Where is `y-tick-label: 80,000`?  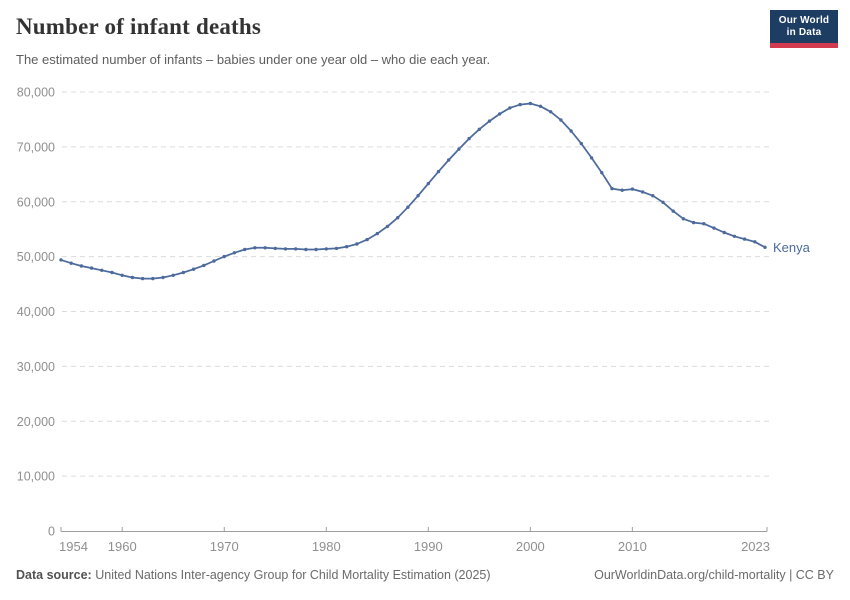 y-tick-label: 80,000 is located at coordinates (36, 93).